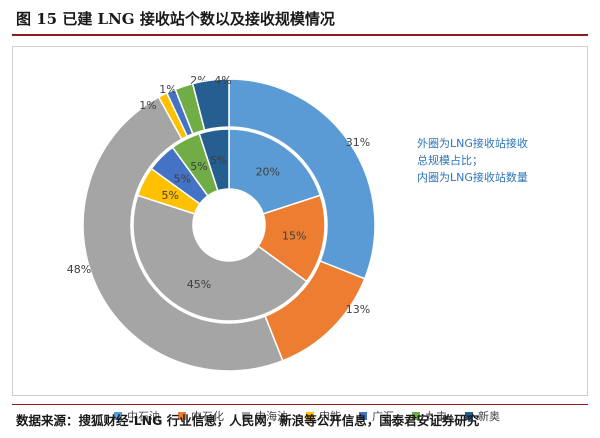 The height and width of the screenshot is (438, 600). What do you see at coordinates (383, 416) in the screenshot?
I see `legend-label: 广汇` at bounding box center [383, 416].